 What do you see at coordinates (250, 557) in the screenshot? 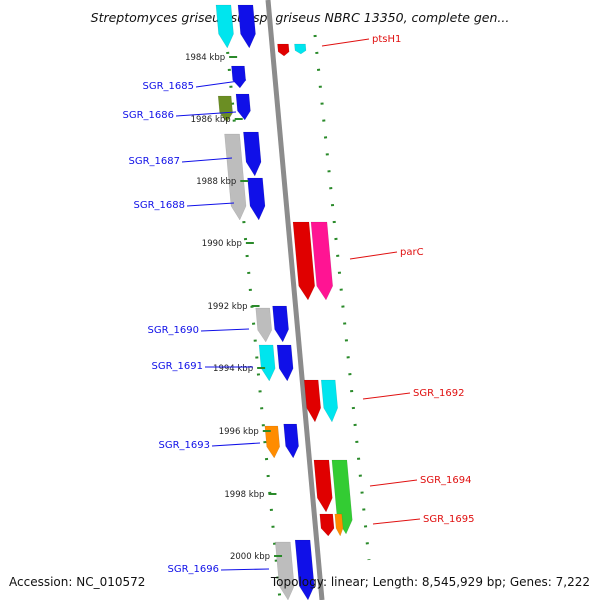
I see `kbp-tick-label: 2000 kbp` at bounding box center [250, 557].